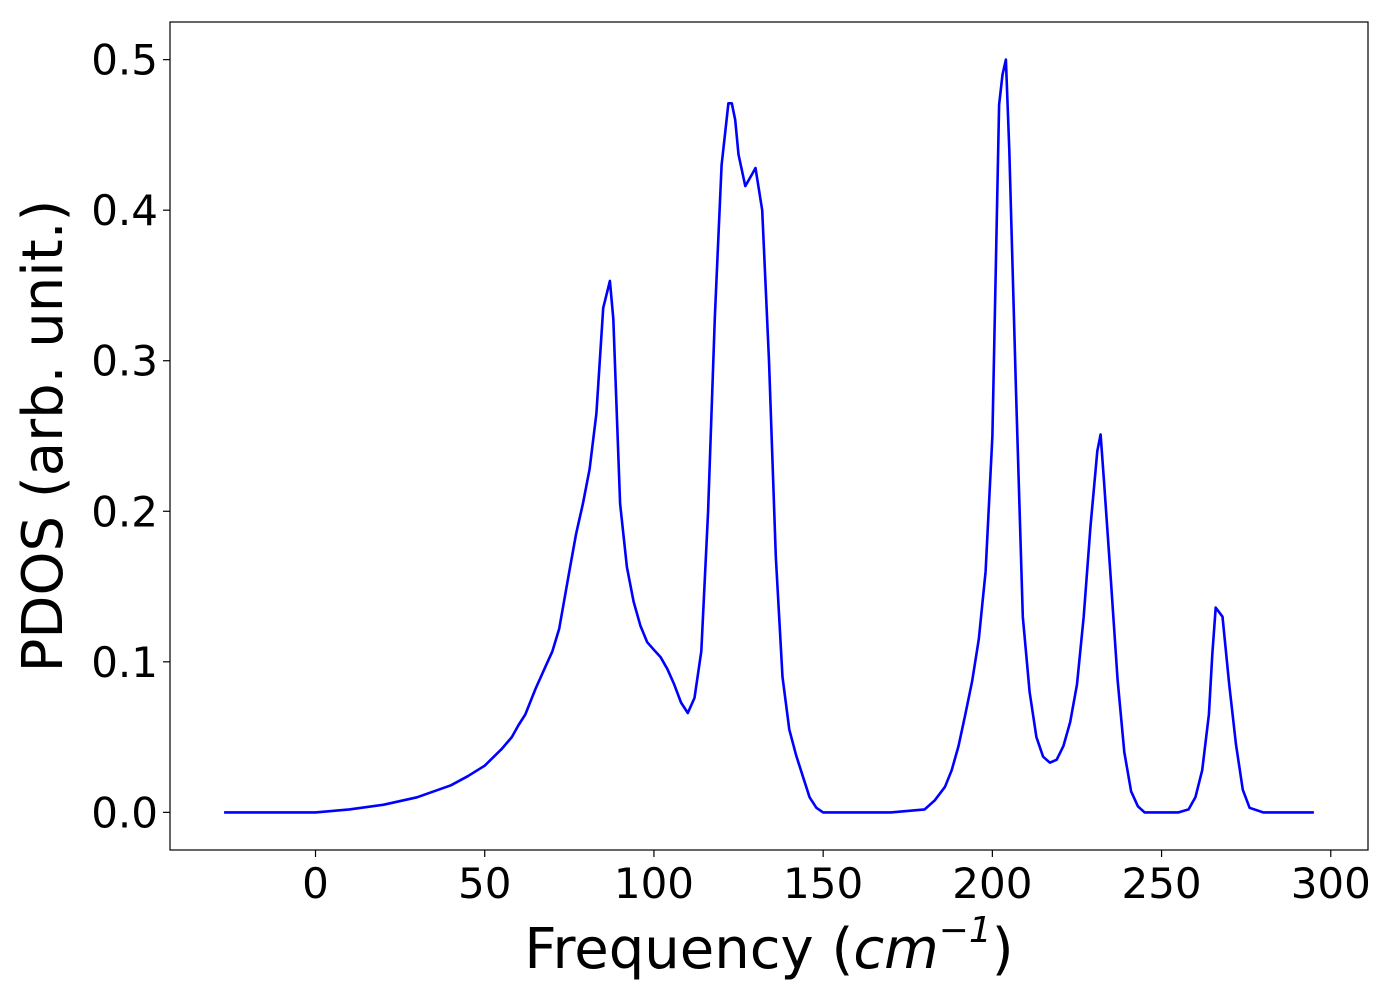 The height and width of the screenshot is (1000, 1400). What do you see at coordinates (124, 511) in the screenshot?
I see `y-tick-label: 0.2` at bounding box center [124, 511].